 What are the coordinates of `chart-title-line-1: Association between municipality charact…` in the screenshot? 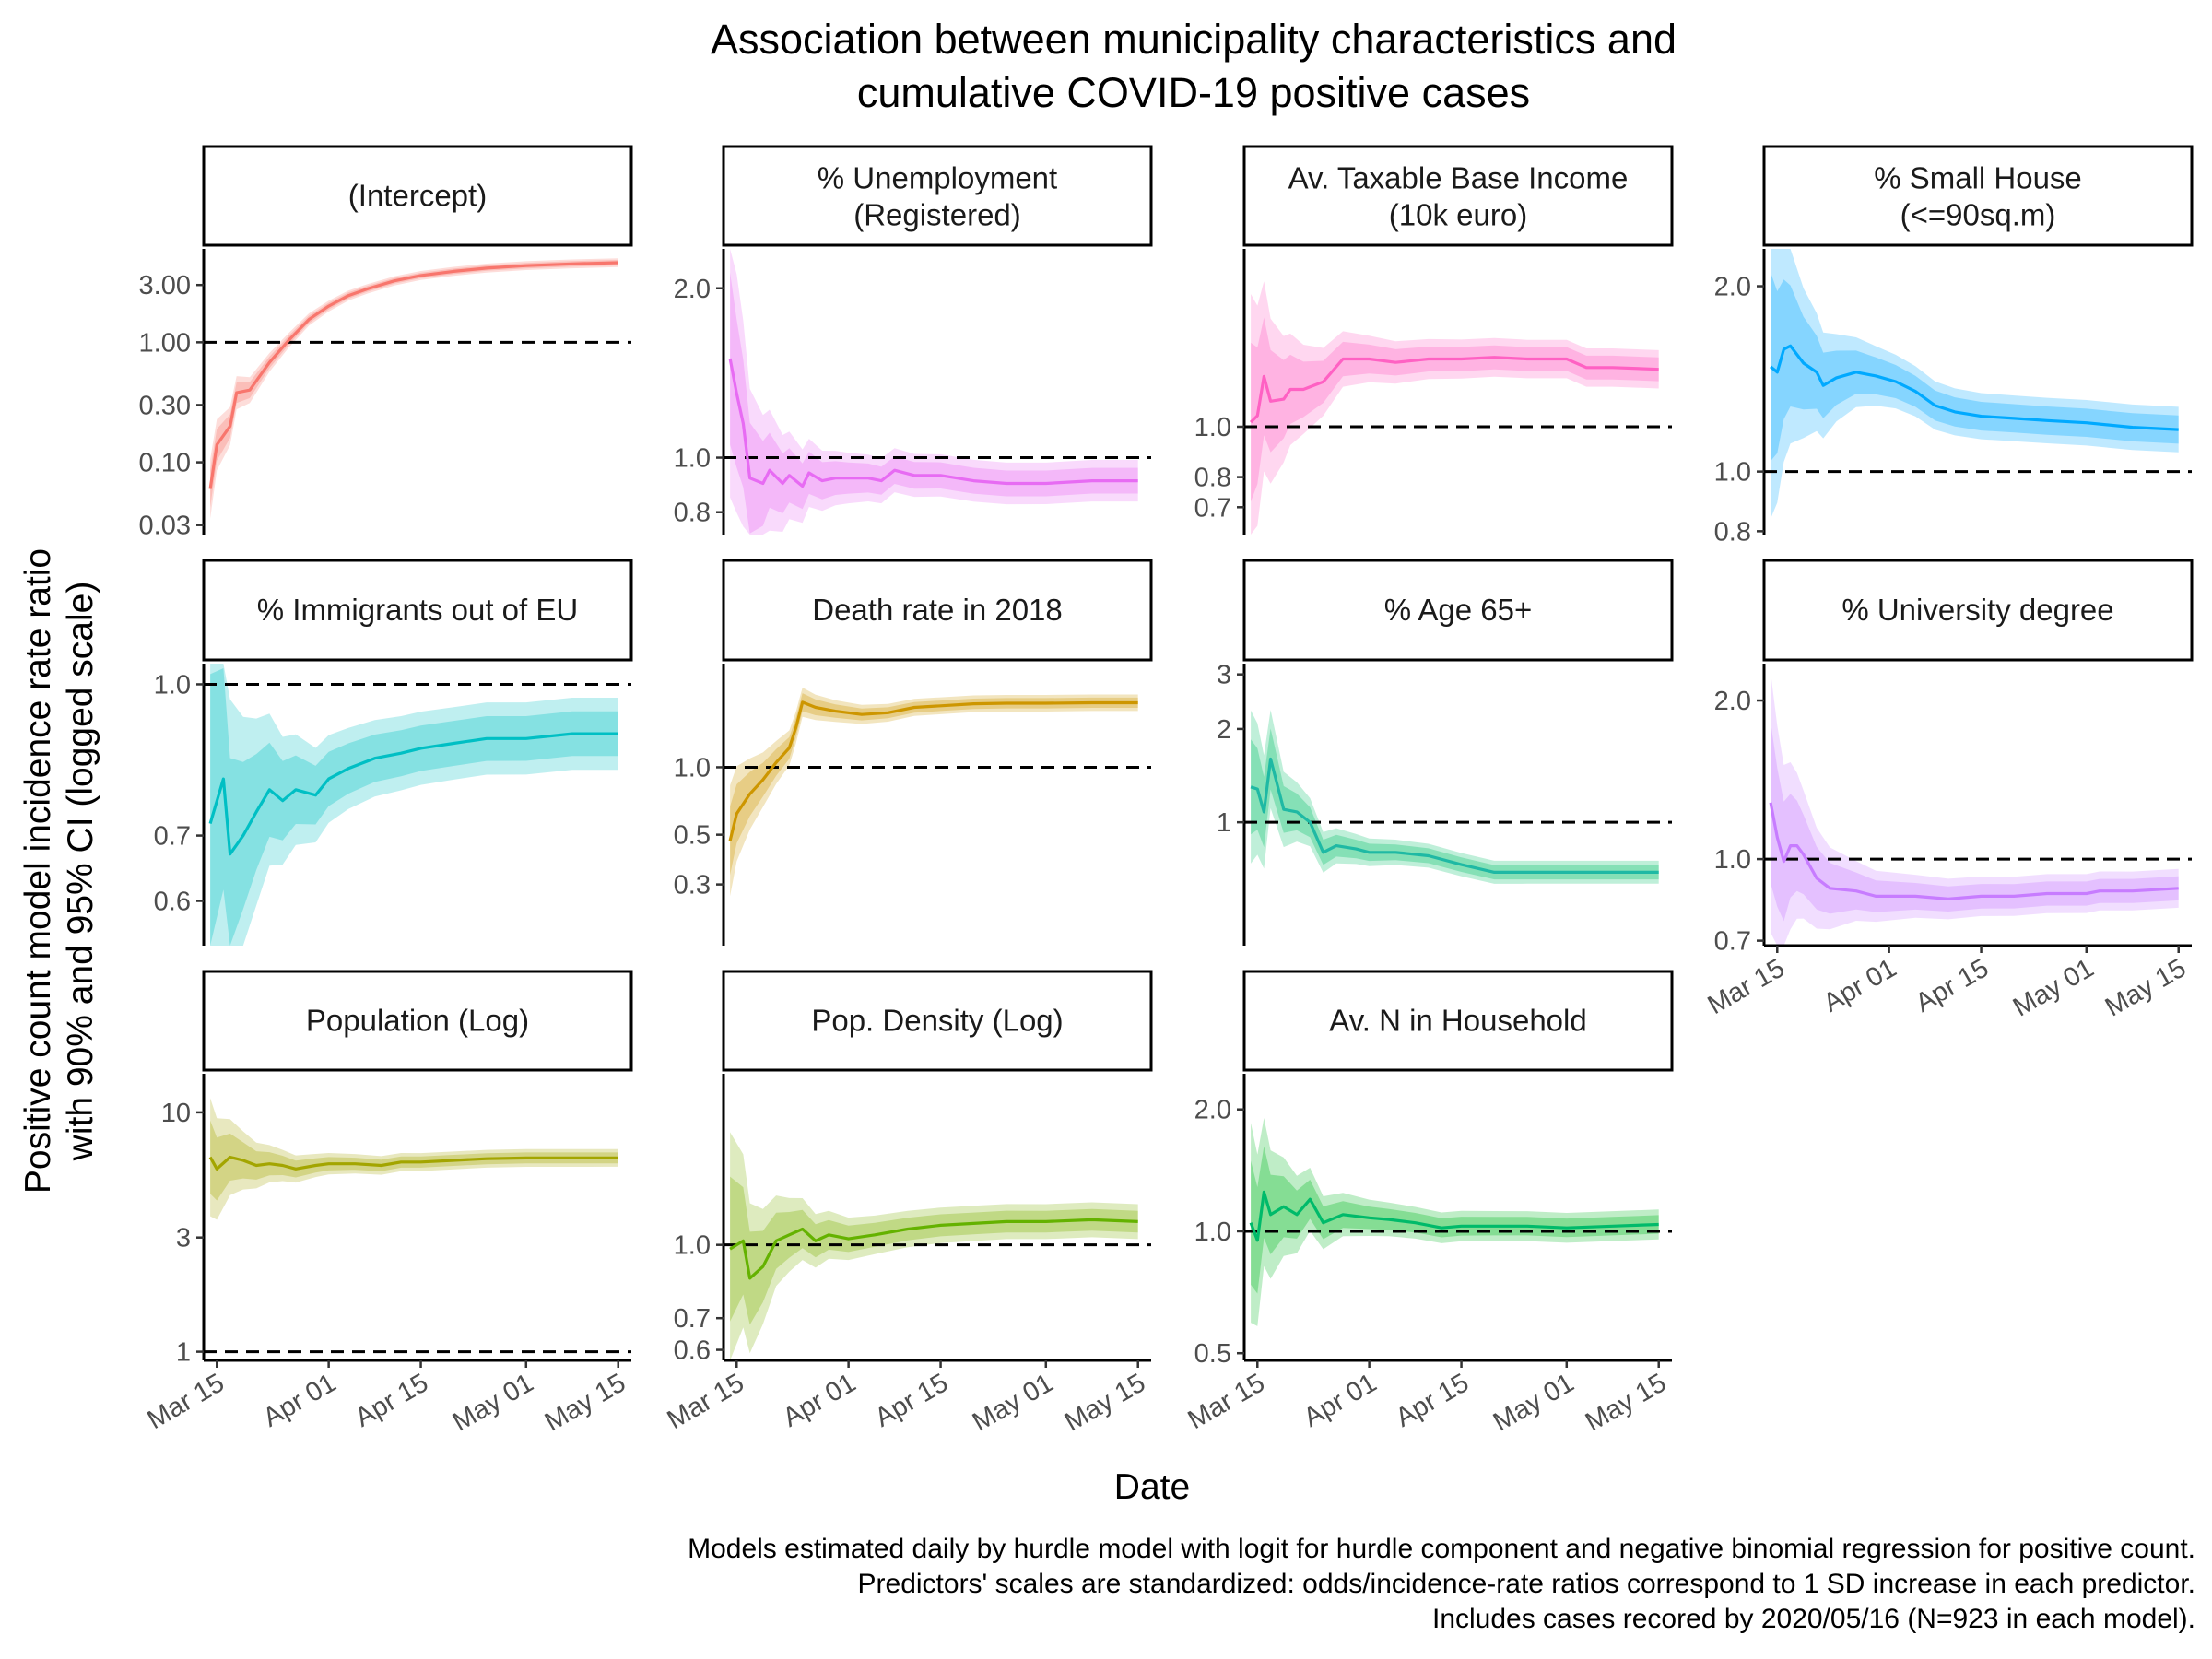 It's located at (1194, 39).